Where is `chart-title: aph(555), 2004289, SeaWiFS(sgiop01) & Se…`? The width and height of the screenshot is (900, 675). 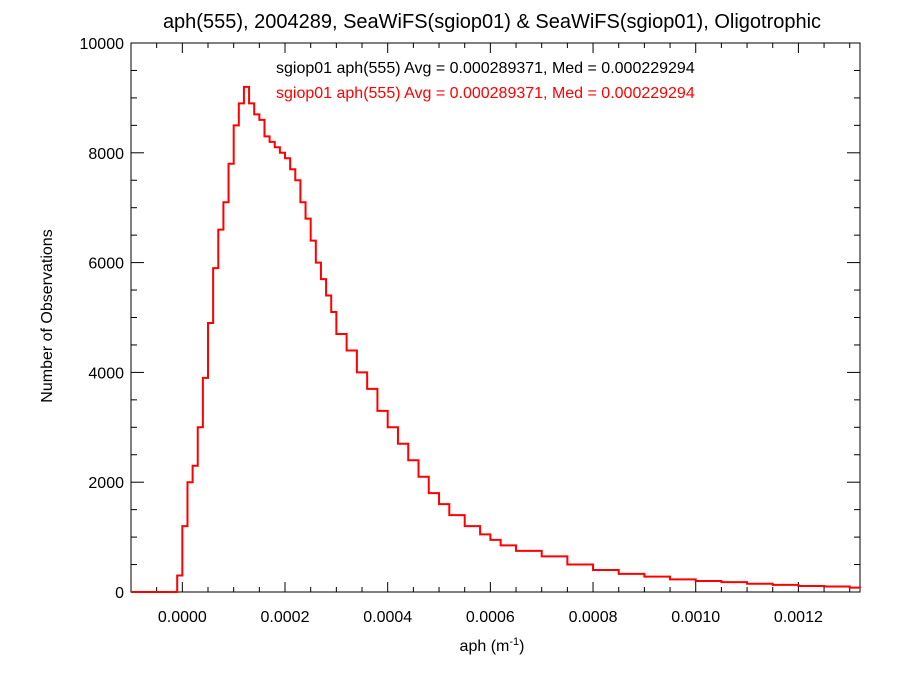 chart-title: aph(555), 2004289, SeaWiFS(sgiop01) & Se… is located at coordinates (492, 22).